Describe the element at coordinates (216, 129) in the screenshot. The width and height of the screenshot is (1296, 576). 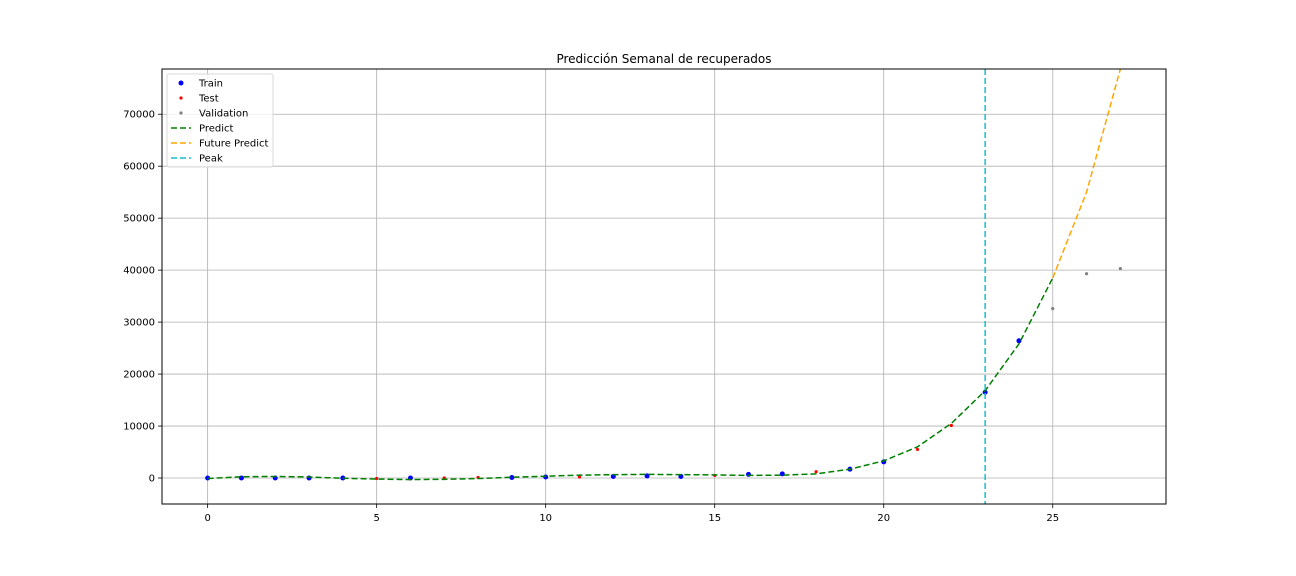
I see `legend-label-predict: Predict` at that location.